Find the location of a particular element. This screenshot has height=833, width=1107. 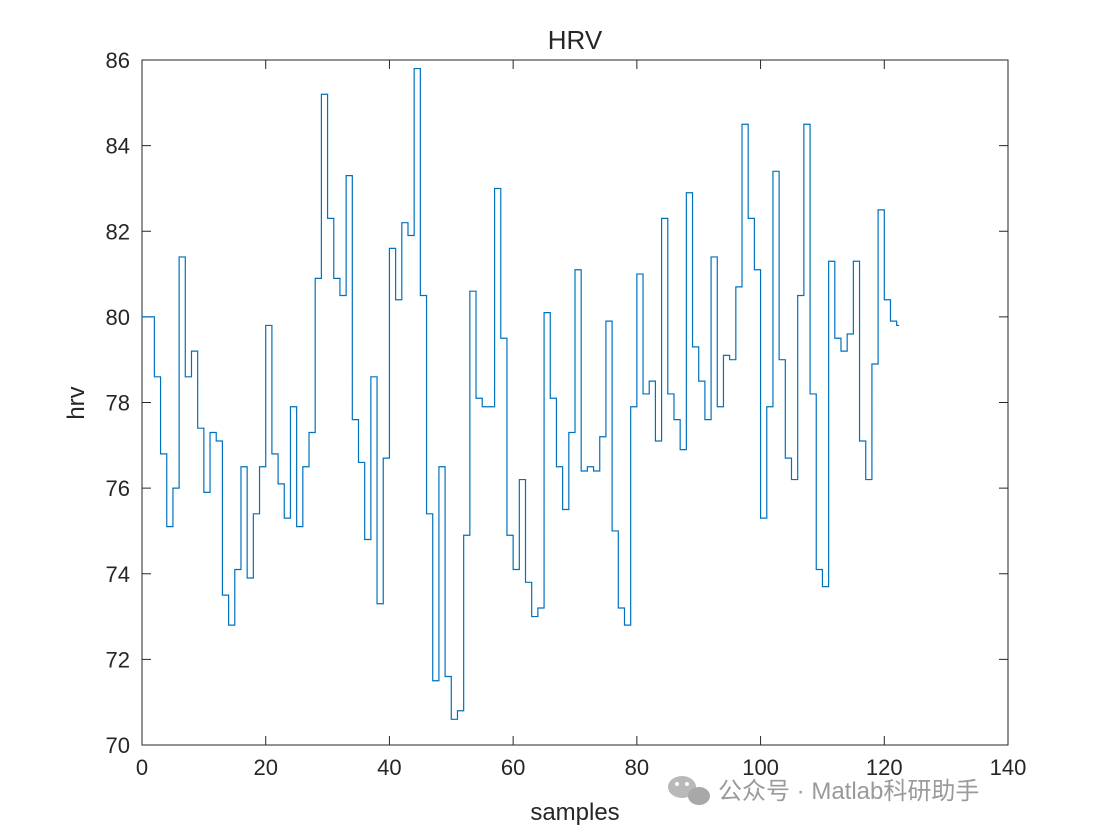

x-tick-label: 40 is located at coordinates (389, 767).